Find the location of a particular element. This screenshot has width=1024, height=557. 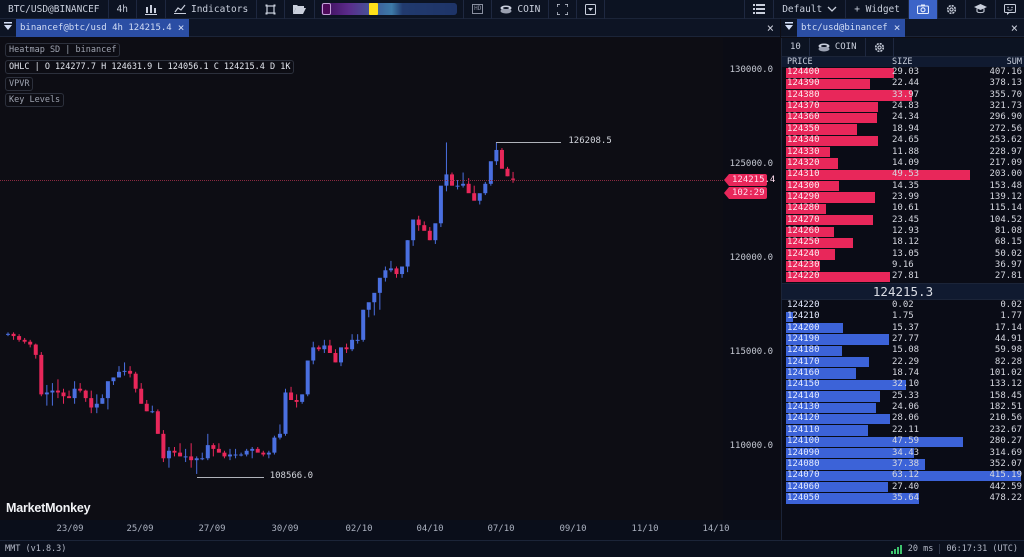

time-axis-label: 04/10 is located at coordinates (430, 529).